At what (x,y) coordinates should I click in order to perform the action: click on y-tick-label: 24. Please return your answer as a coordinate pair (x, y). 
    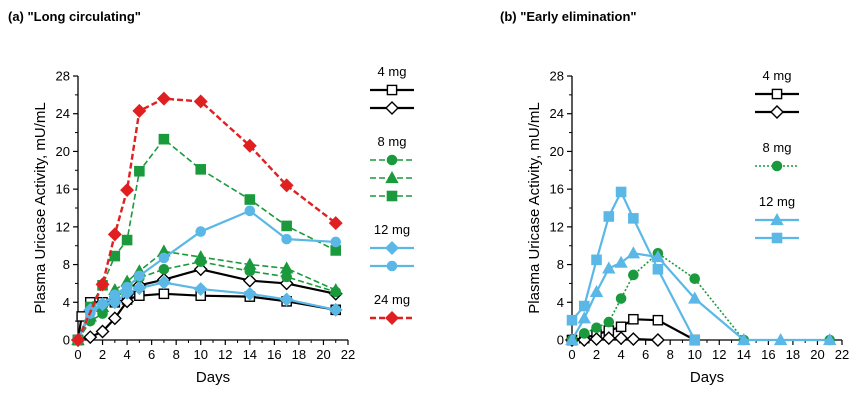
    Looking at the image, I should click on (557, 113).